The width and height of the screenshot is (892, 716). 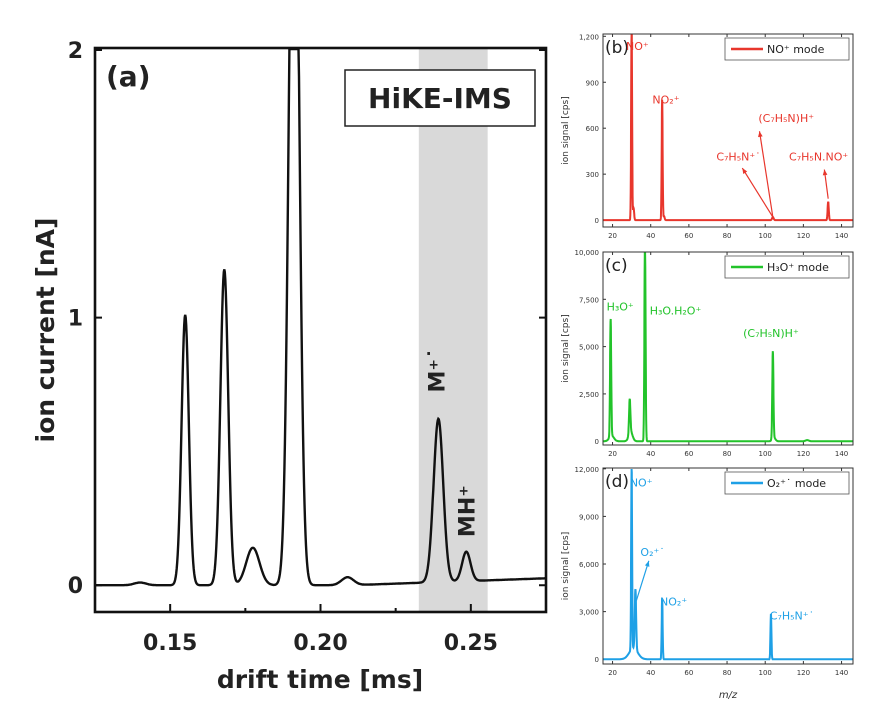 I want to click on peak-annotation: H₃O⁺, so click(x=620, y=307).